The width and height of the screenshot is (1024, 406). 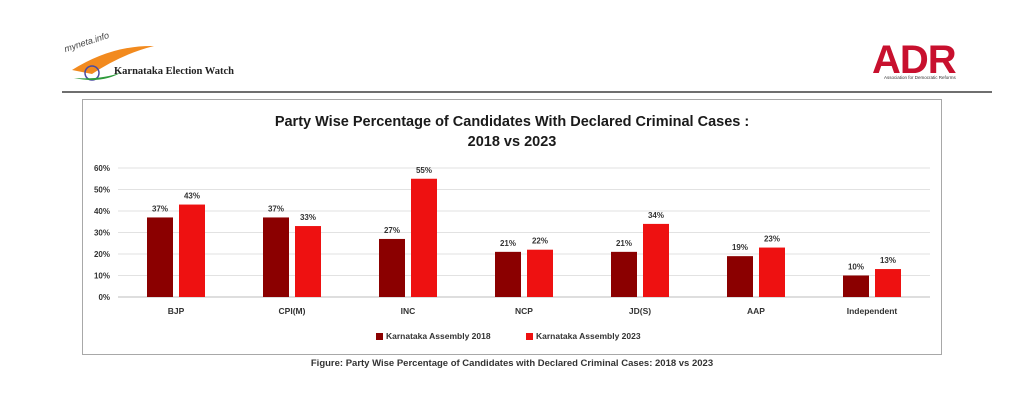 What do you see at coordinates (756, 311) in the screenshot?
I see `x-tick-label: AAP` at bounding box center [756, 311].